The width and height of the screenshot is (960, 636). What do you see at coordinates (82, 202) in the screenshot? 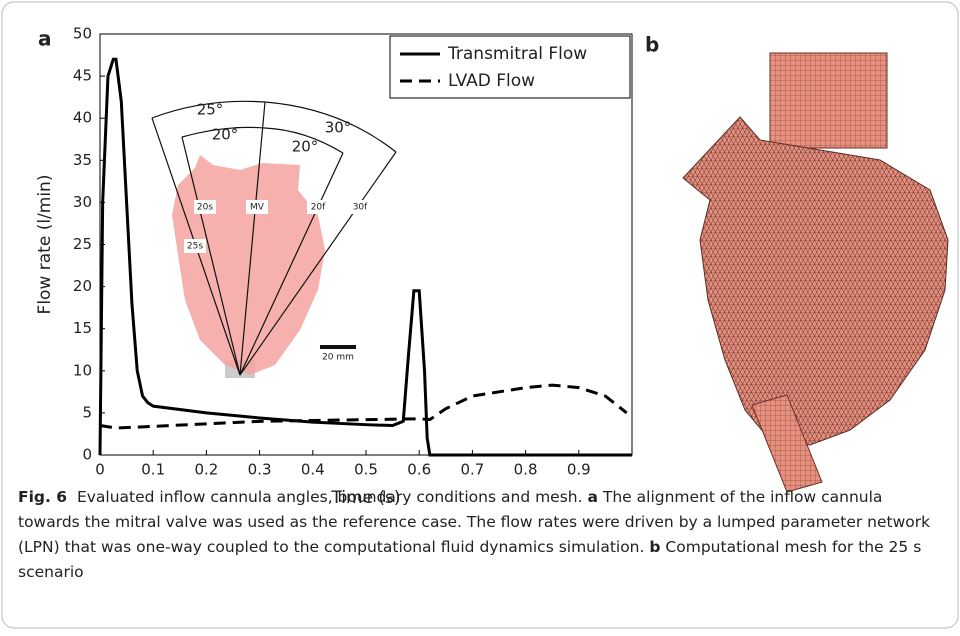
I see `y-tick-label: 30` at bounding box center [82, 202].